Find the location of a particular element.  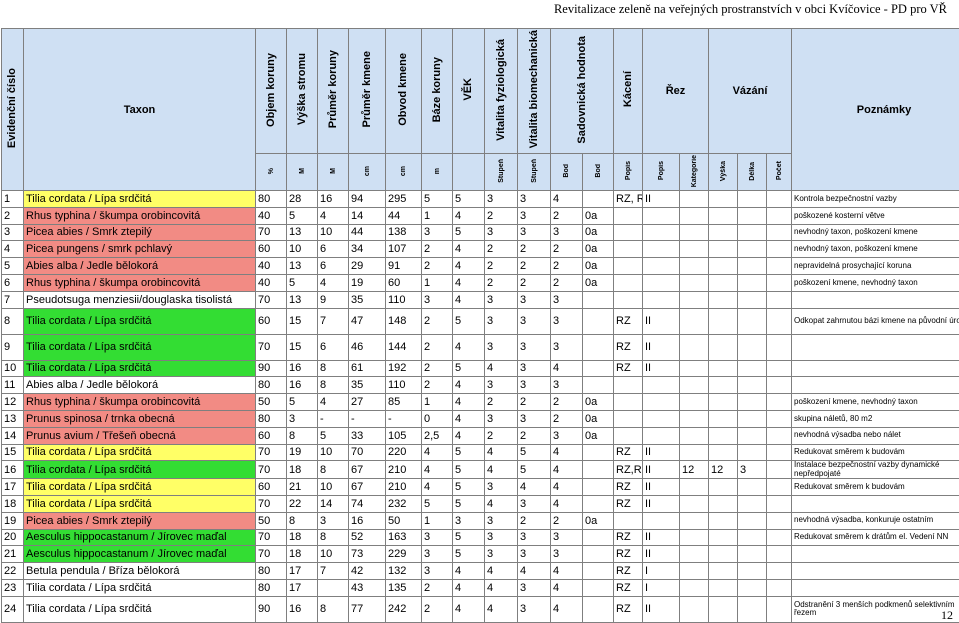

value-cell: 40 is located at coordinates (271, 282).